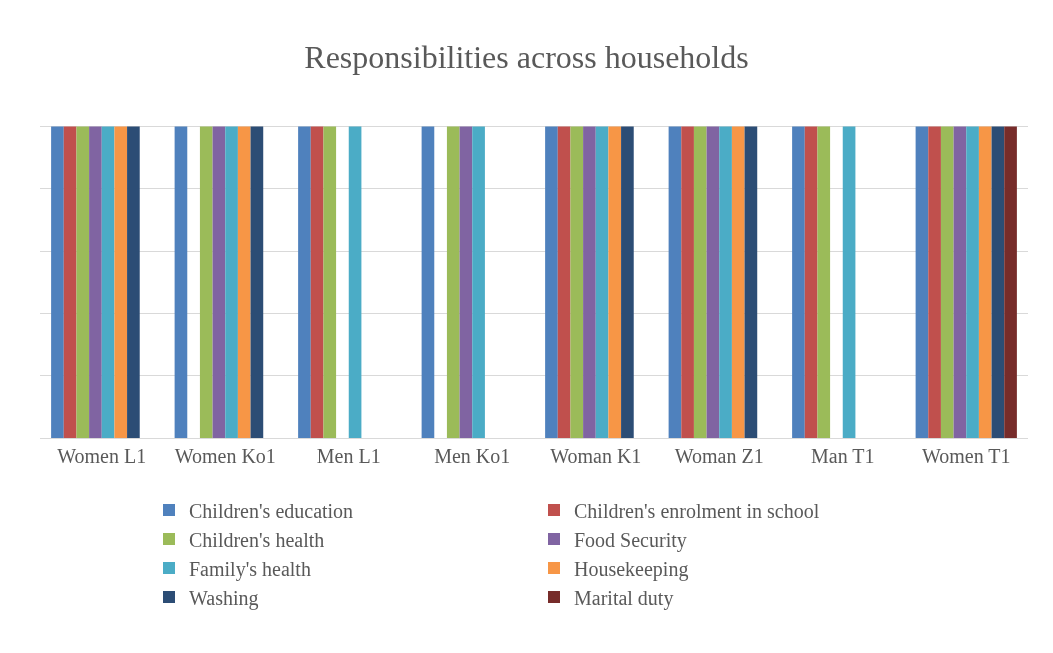  What do you see at coordinates (526, 57) in the screenshot?
I see `chart-title: Responsibilities across households` at bounding box center [526, 57].